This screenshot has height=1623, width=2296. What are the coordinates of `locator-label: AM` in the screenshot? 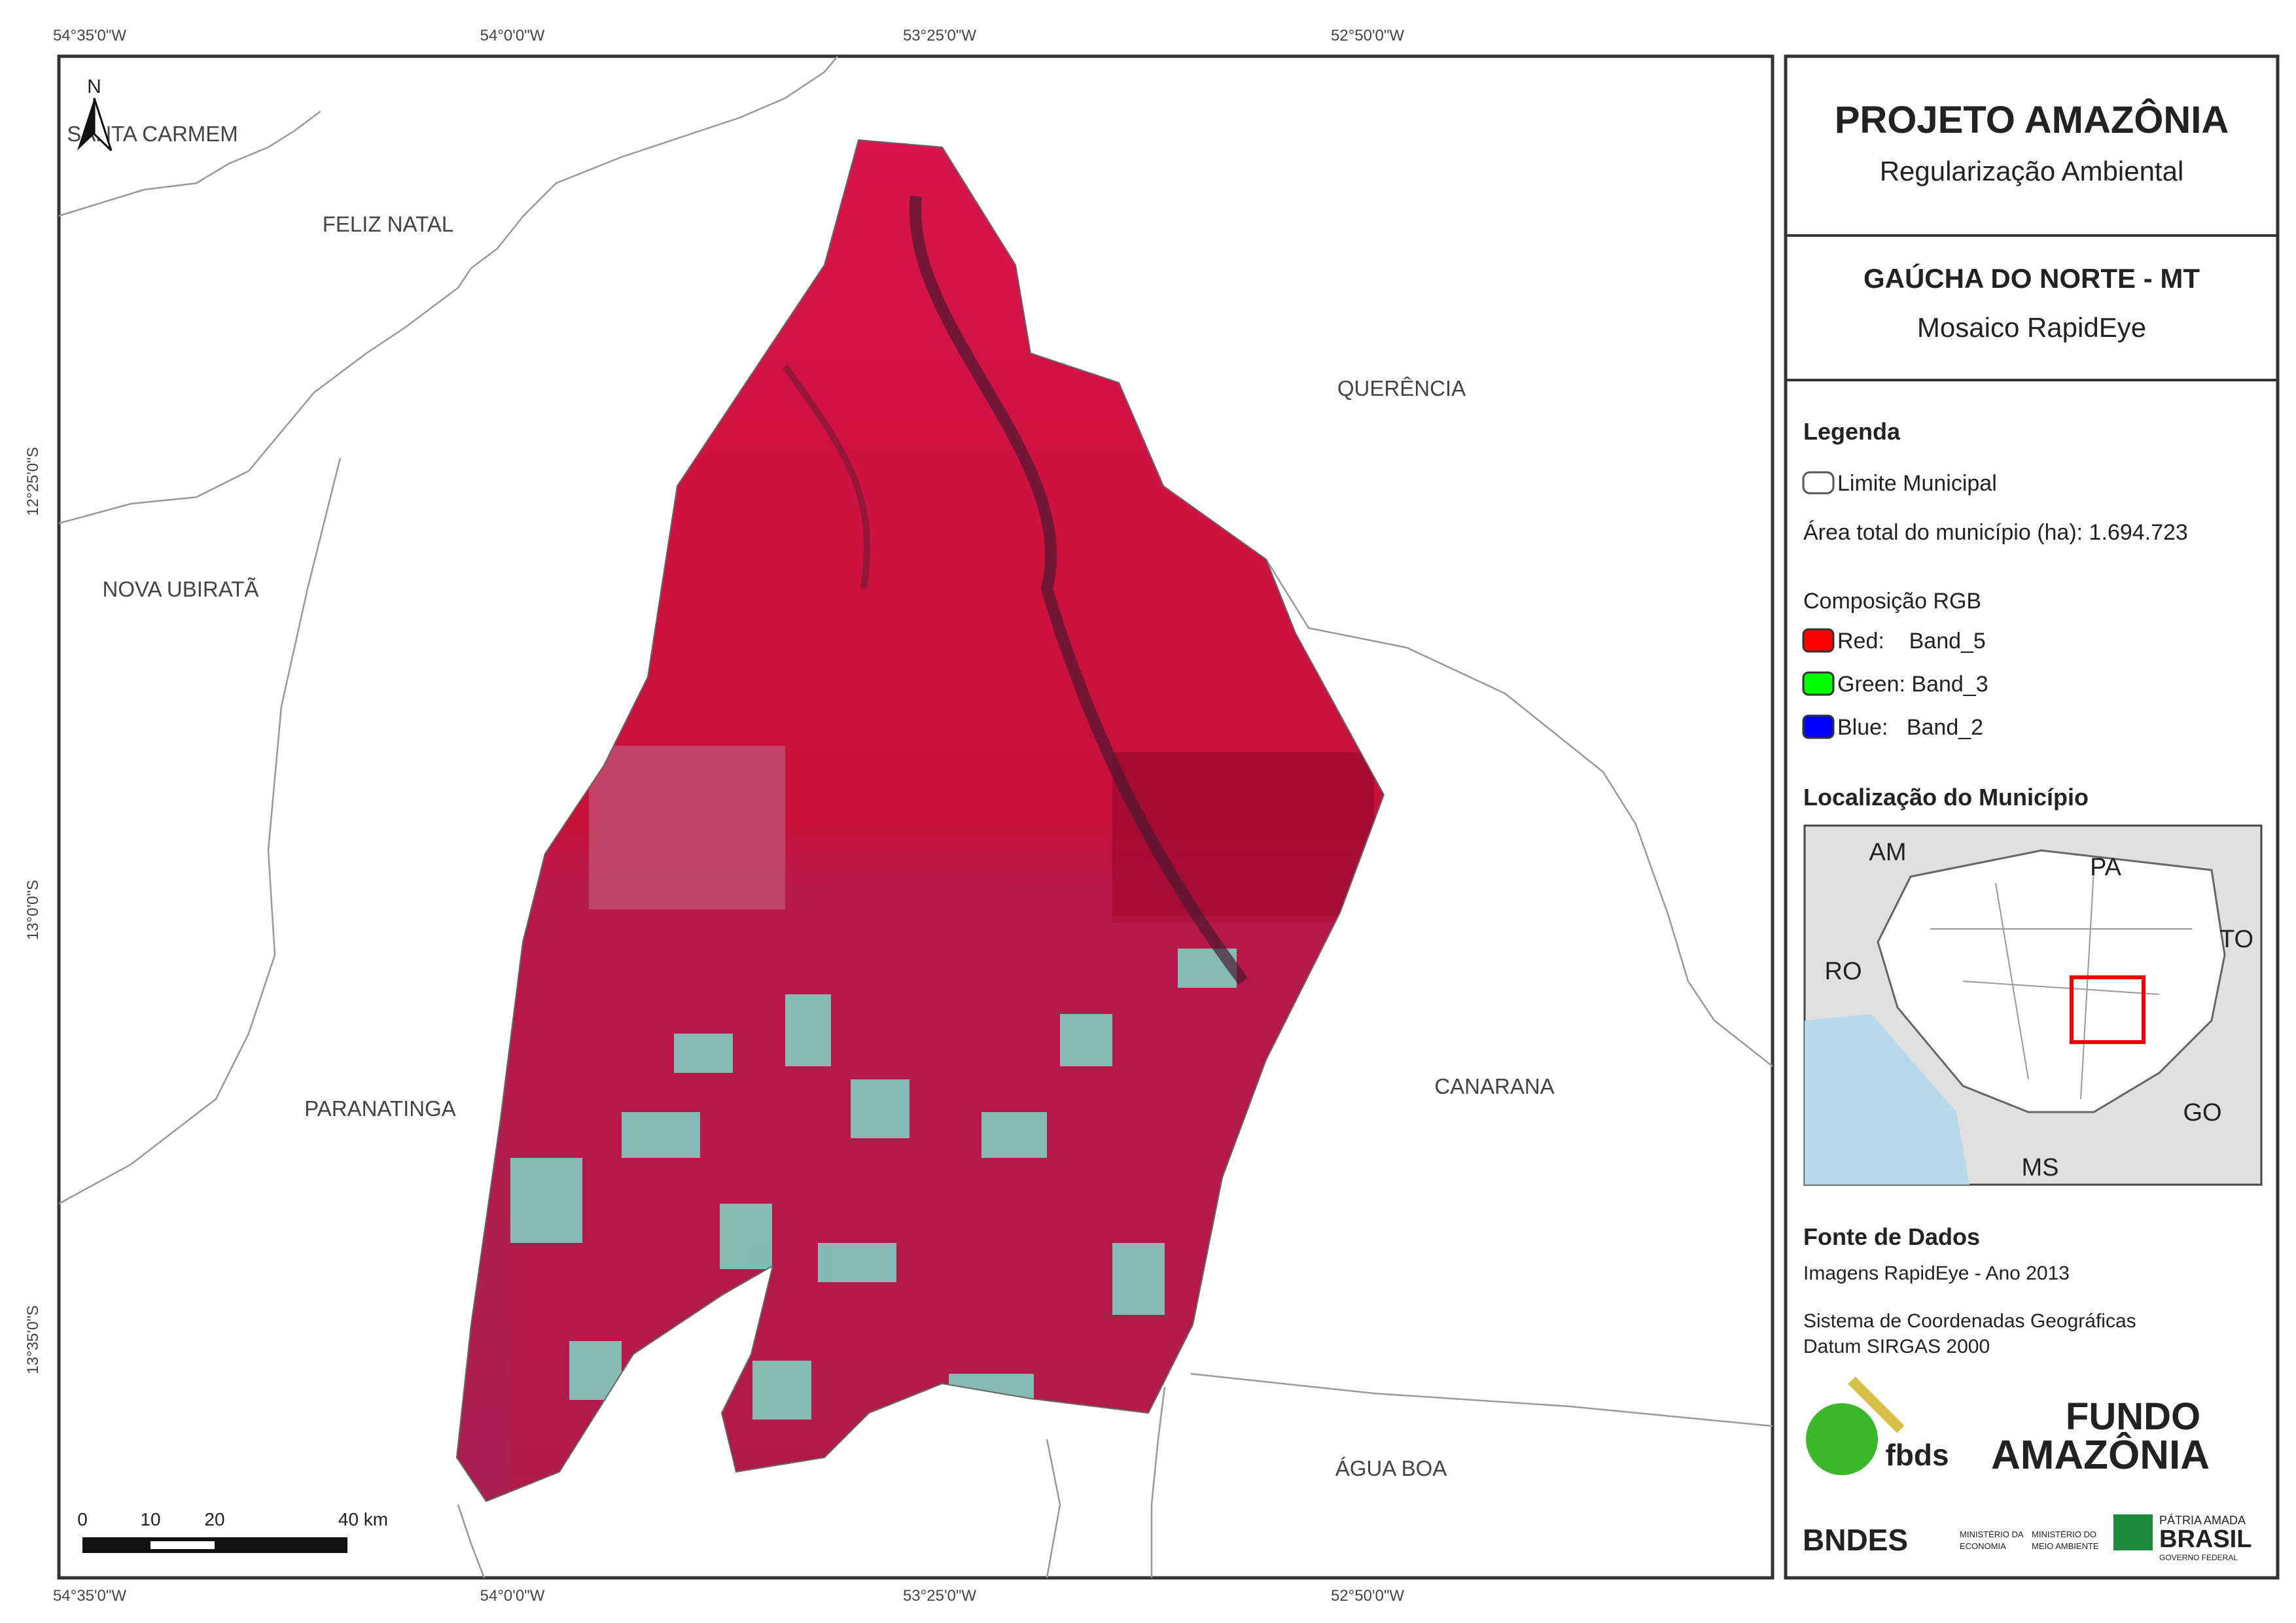 It's located at (1888, 853).